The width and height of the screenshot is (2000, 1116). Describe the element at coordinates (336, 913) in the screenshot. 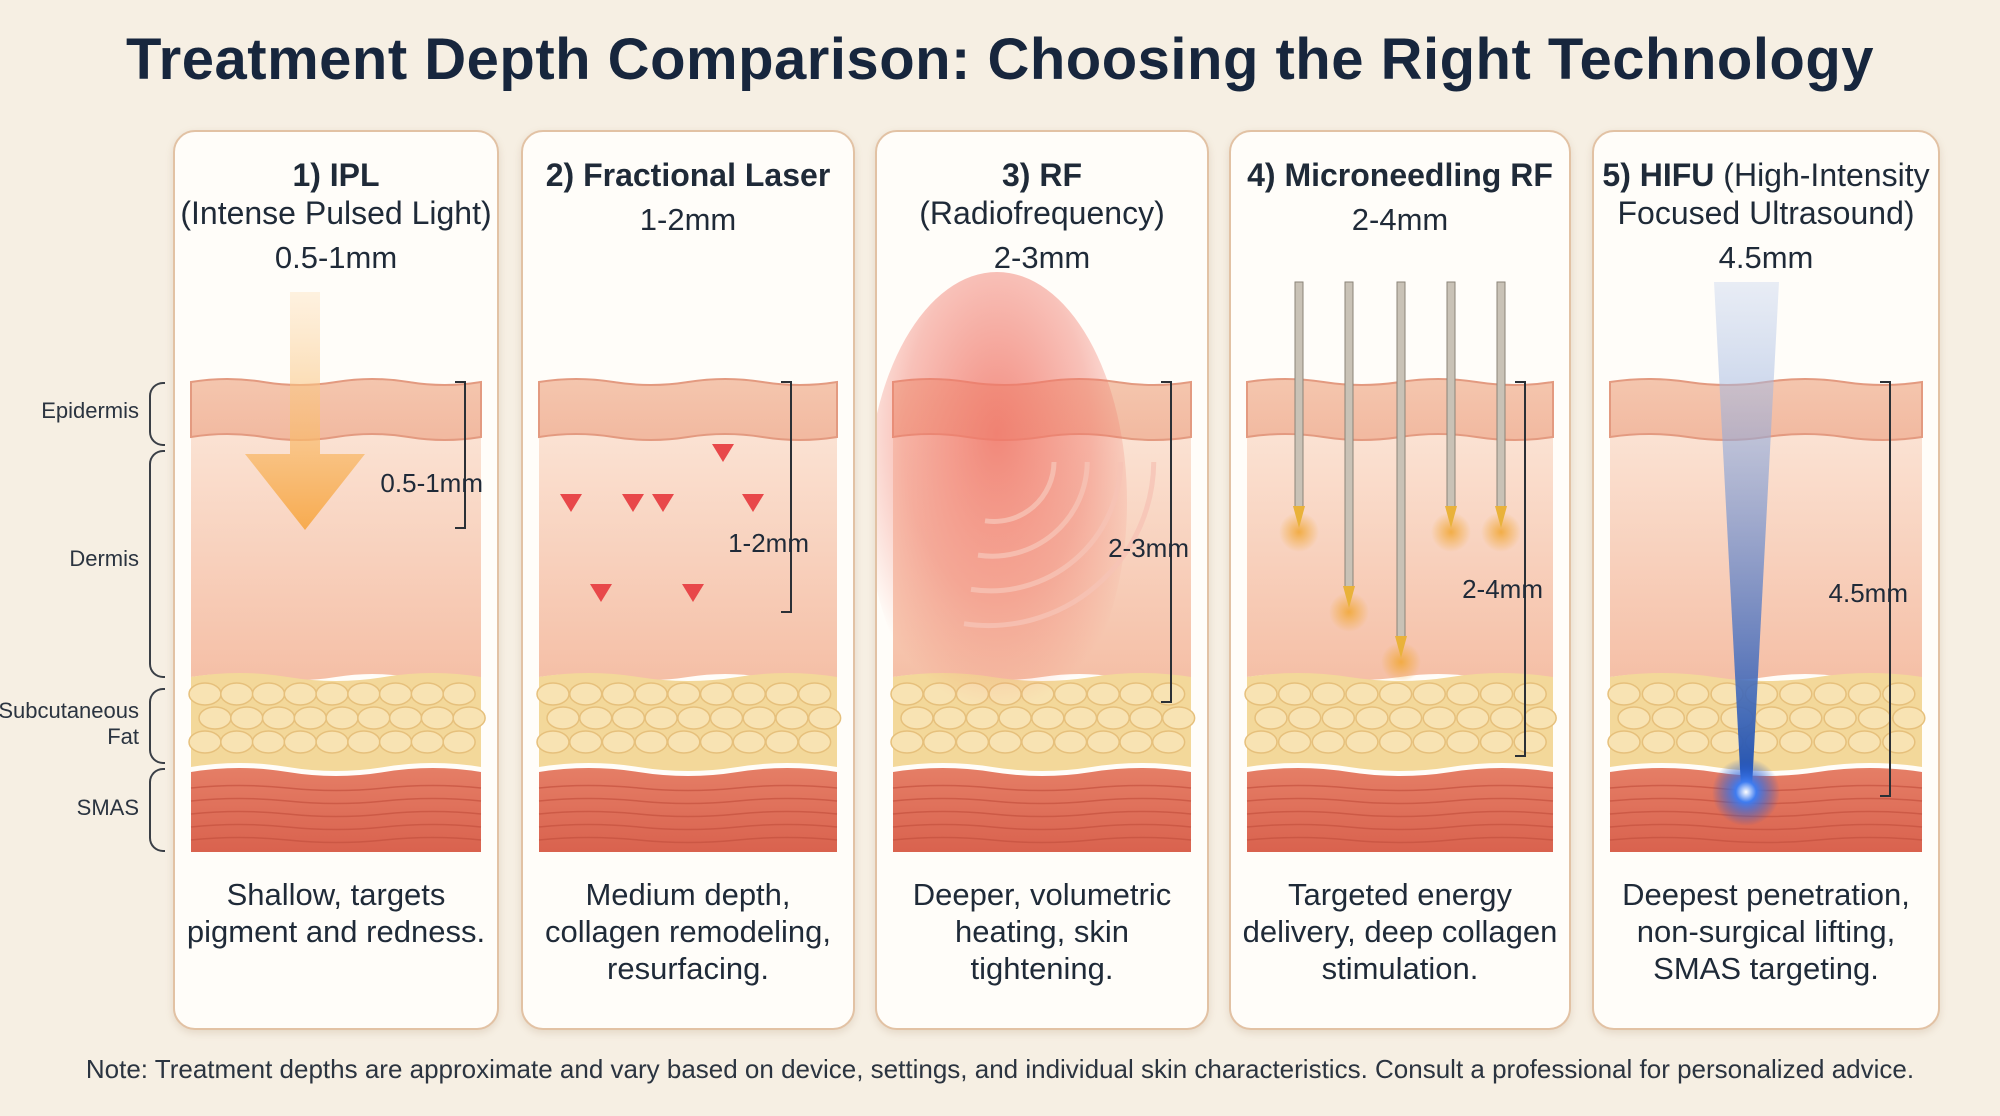

I see `panel-description: Shallow, targets pigment and redness.` at that location.